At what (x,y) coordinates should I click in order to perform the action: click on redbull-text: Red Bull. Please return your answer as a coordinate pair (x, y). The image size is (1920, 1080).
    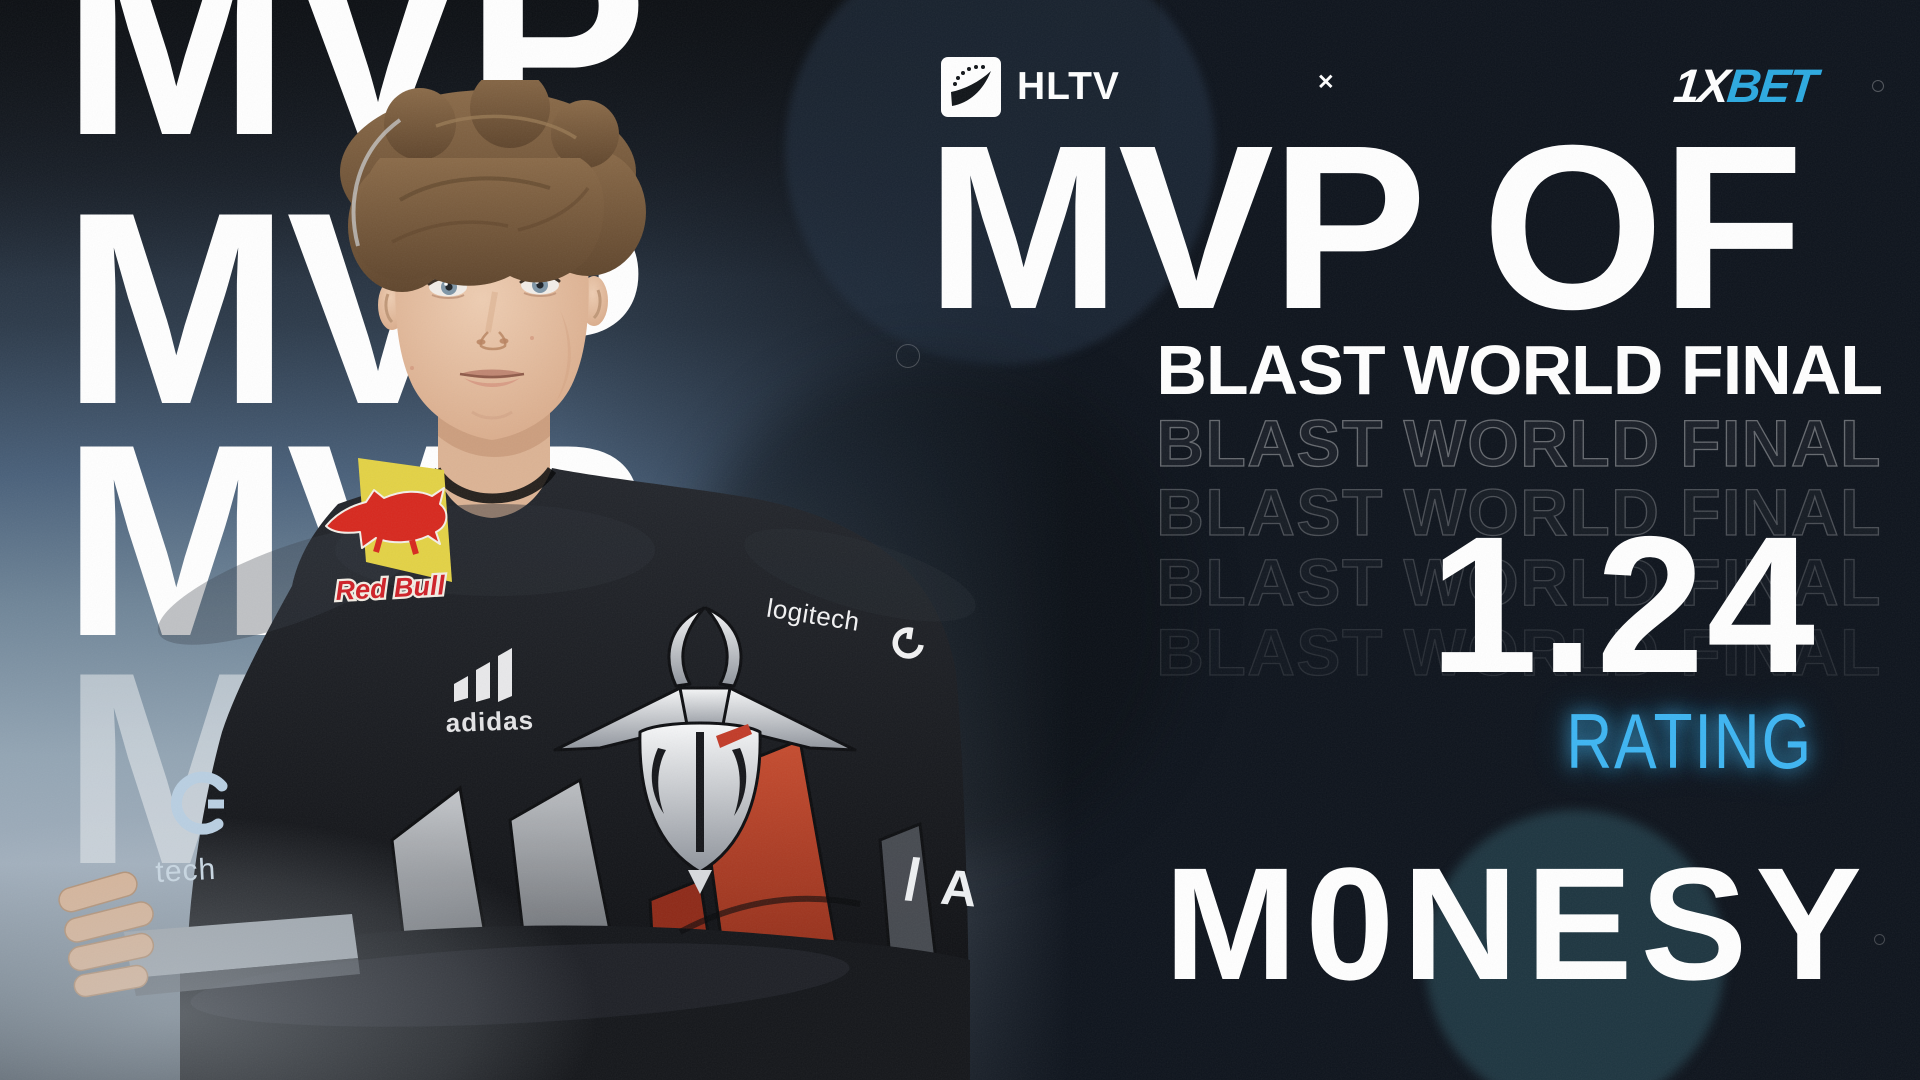
    Looking at the image, I should click on (390, 588).